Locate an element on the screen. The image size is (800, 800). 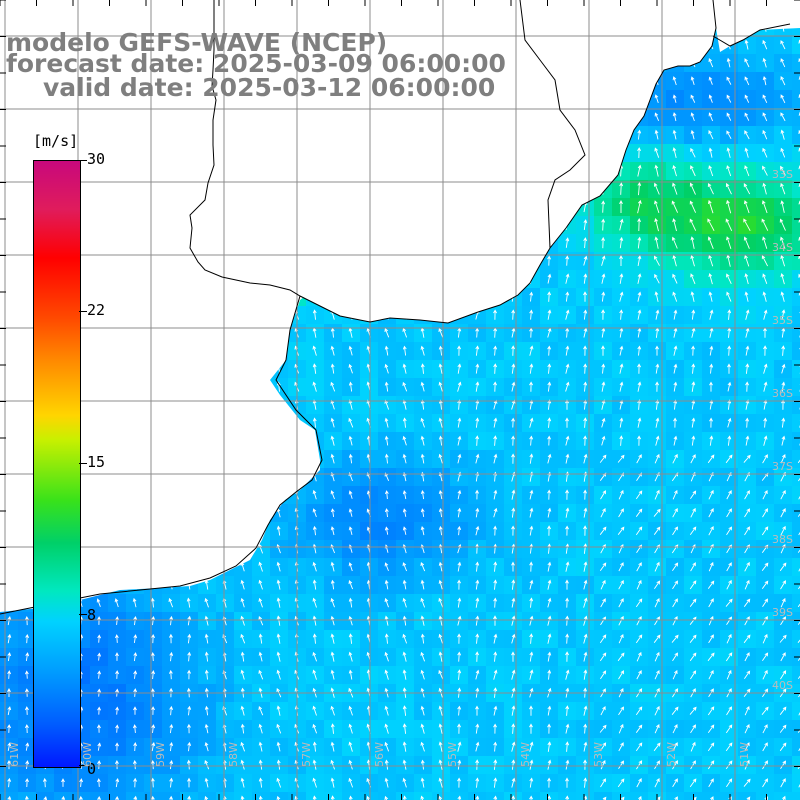
colorbar-label: 0 is located at coordinates (92, 769).